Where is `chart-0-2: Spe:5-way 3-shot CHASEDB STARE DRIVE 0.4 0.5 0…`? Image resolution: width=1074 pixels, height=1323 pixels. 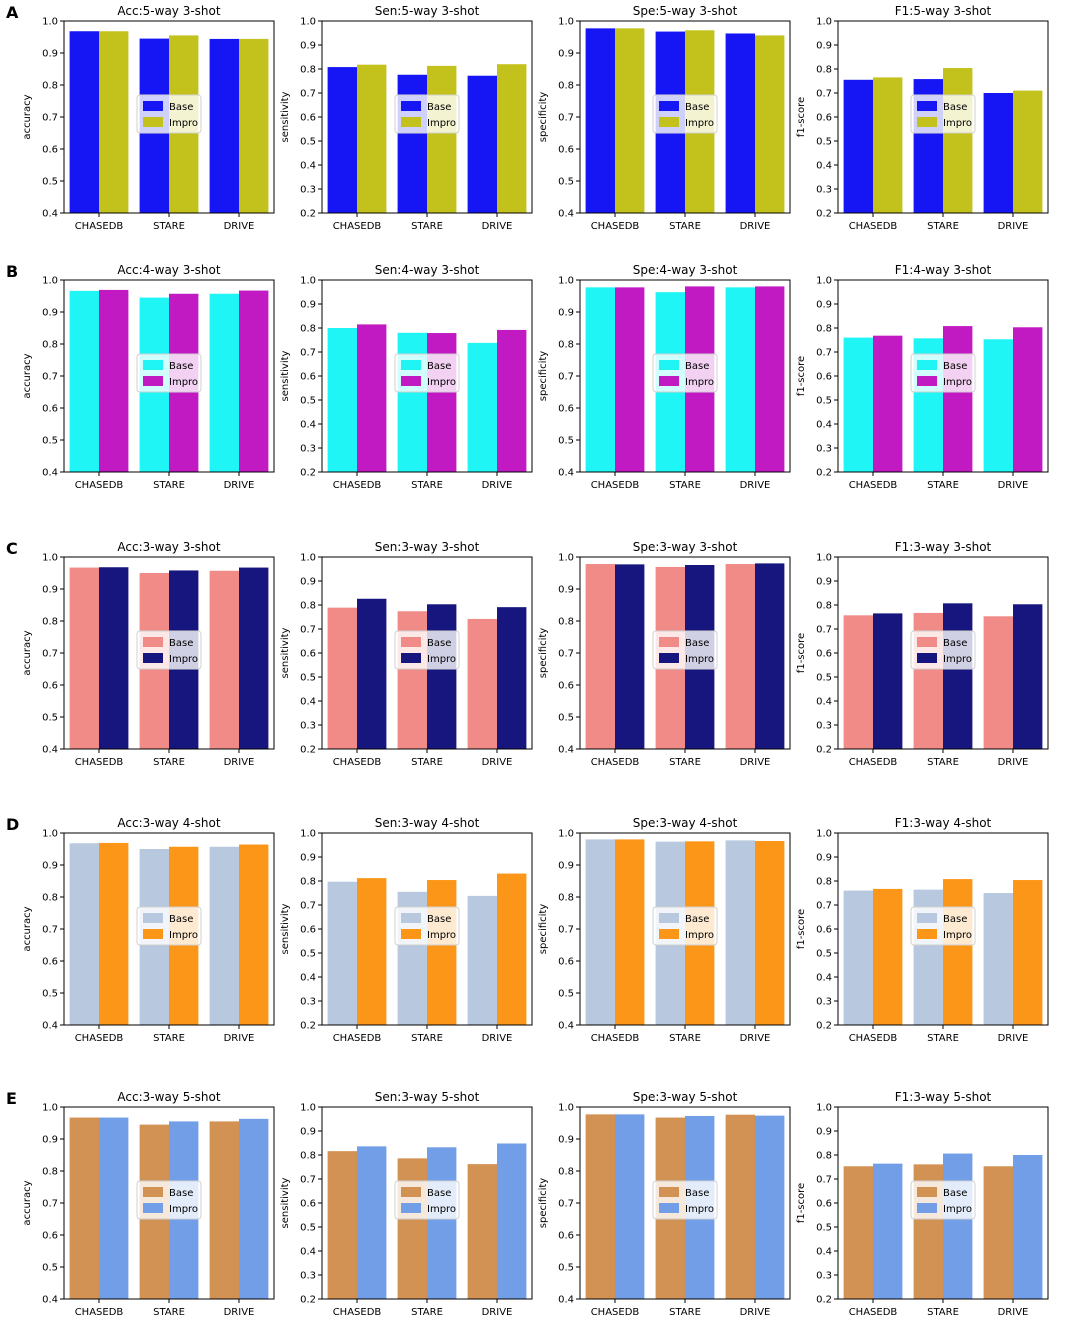 chart-0-2: Spe:5-way 3-shot CHASEDB STARE DRIVE 0.4 0.5 0… is located at coordinates (664, 118).